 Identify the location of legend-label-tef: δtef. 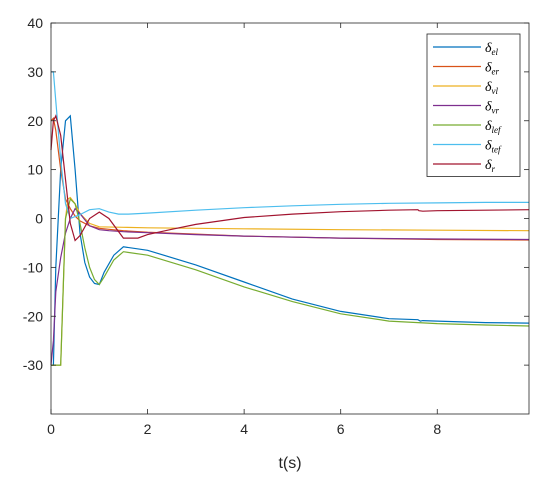
(493, 147).